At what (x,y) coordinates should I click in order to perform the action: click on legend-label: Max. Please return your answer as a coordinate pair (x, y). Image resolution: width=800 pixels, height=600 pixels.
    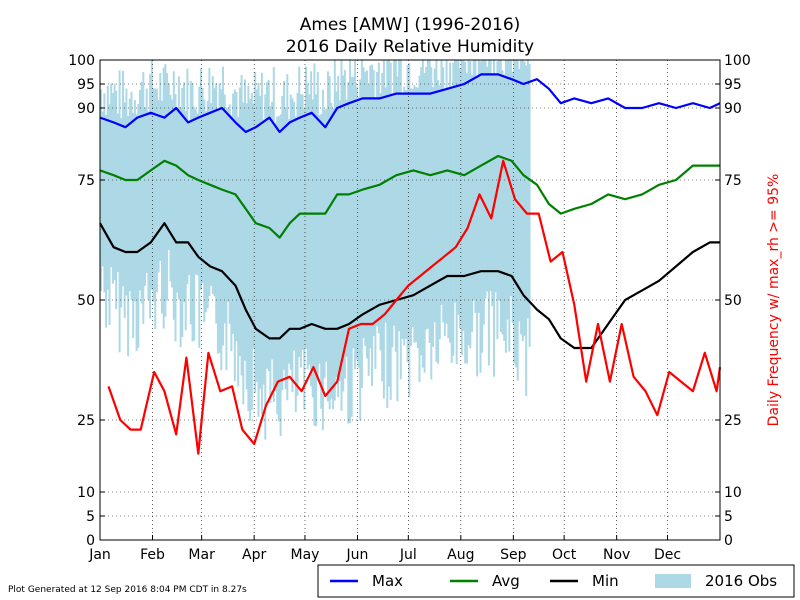
    Looking at the image, I should click on (387, 581).